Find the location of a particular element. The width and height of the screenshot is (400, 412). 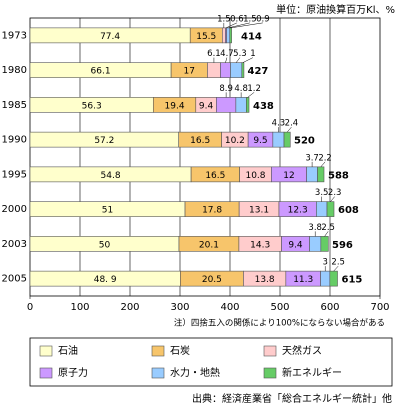

legend-label: 新エネルギー is located at coordinates (312, 372).